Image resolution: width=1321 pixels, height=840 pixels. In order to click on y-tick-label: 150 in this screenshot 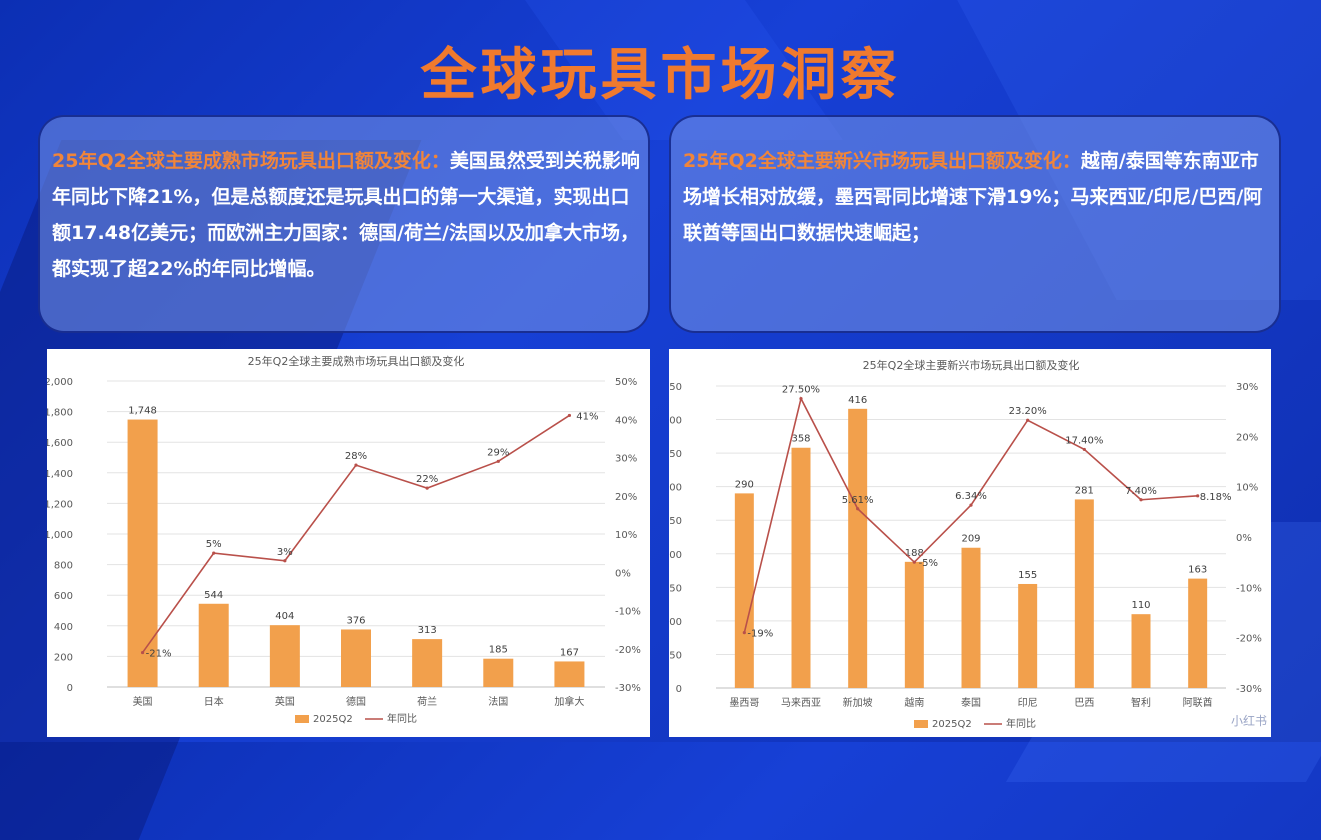, I will do `click(675, 588)`.